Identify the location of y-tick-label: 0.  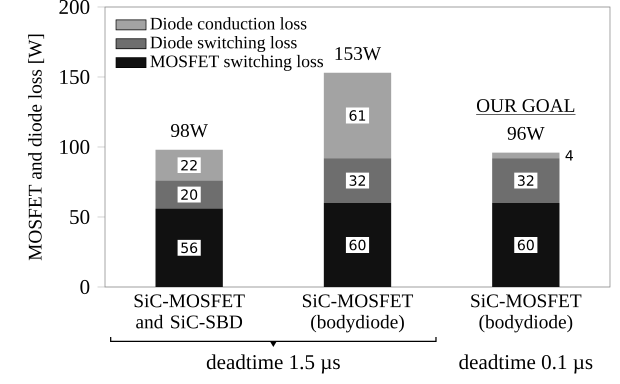
(85, 287).